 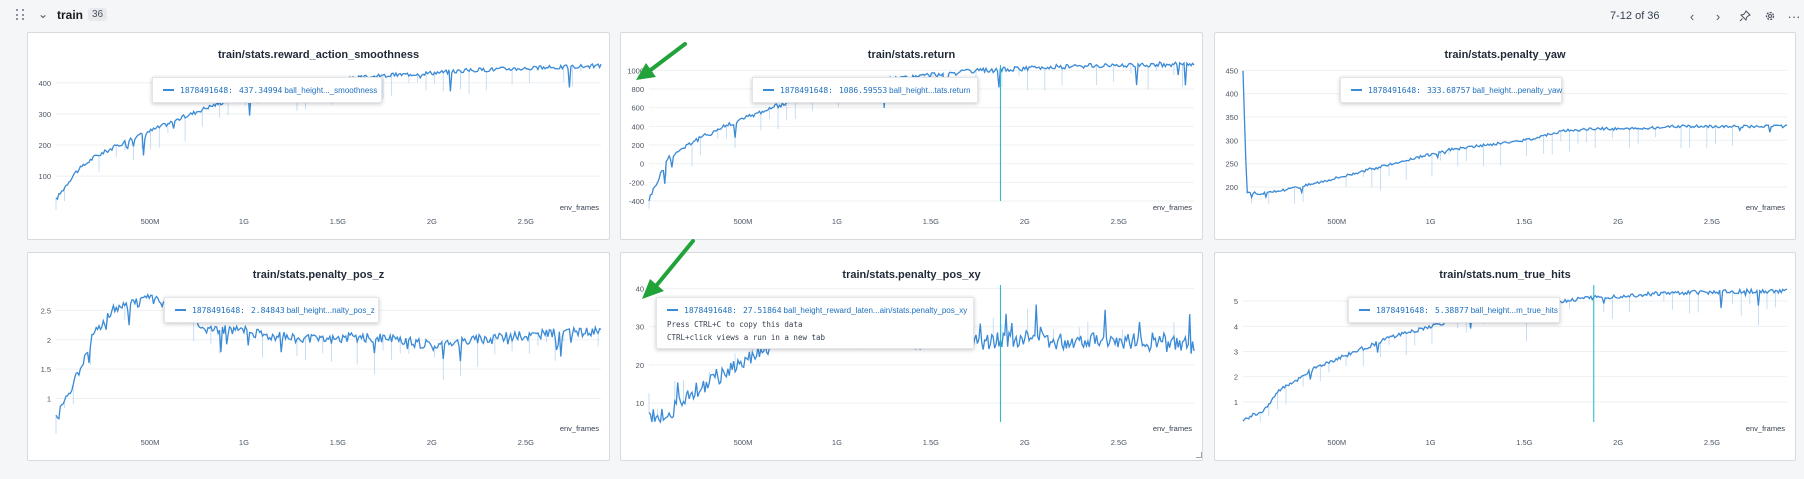 What do you see at coordinates (1236, 326) in the screenshot?
I see `y-tick-label: 4` at bounding box center [1236, 326].